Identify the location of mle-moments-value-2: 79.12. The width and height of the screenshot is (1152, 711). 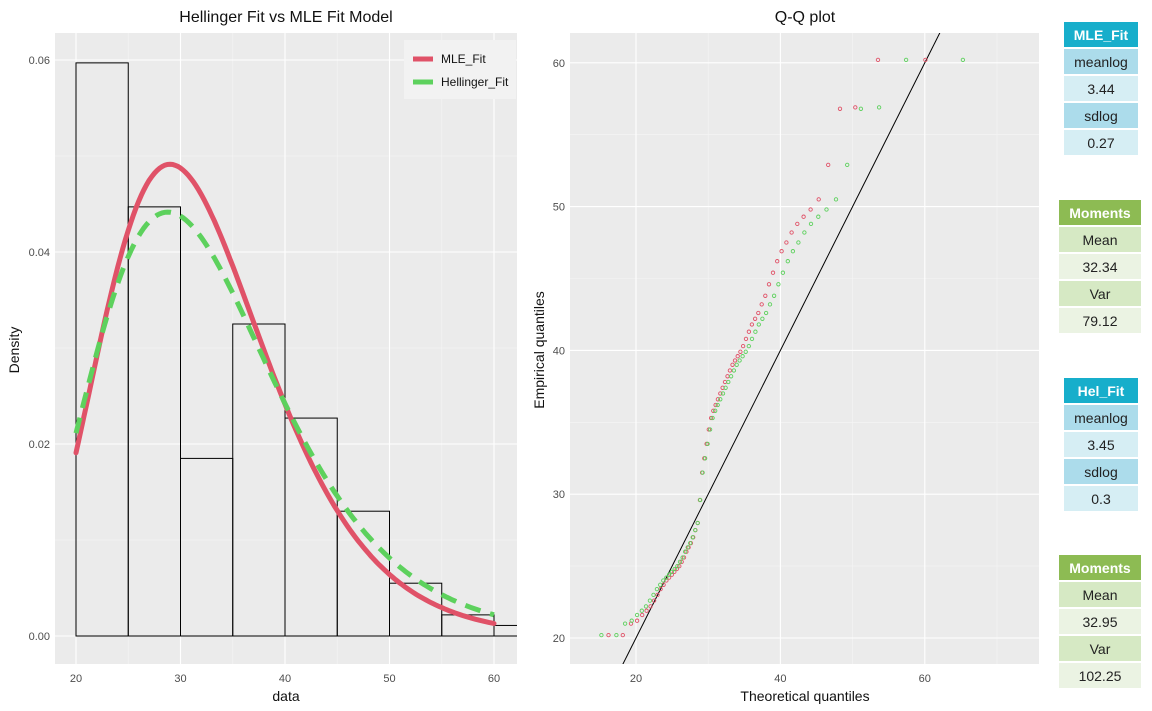
(1100, 321).